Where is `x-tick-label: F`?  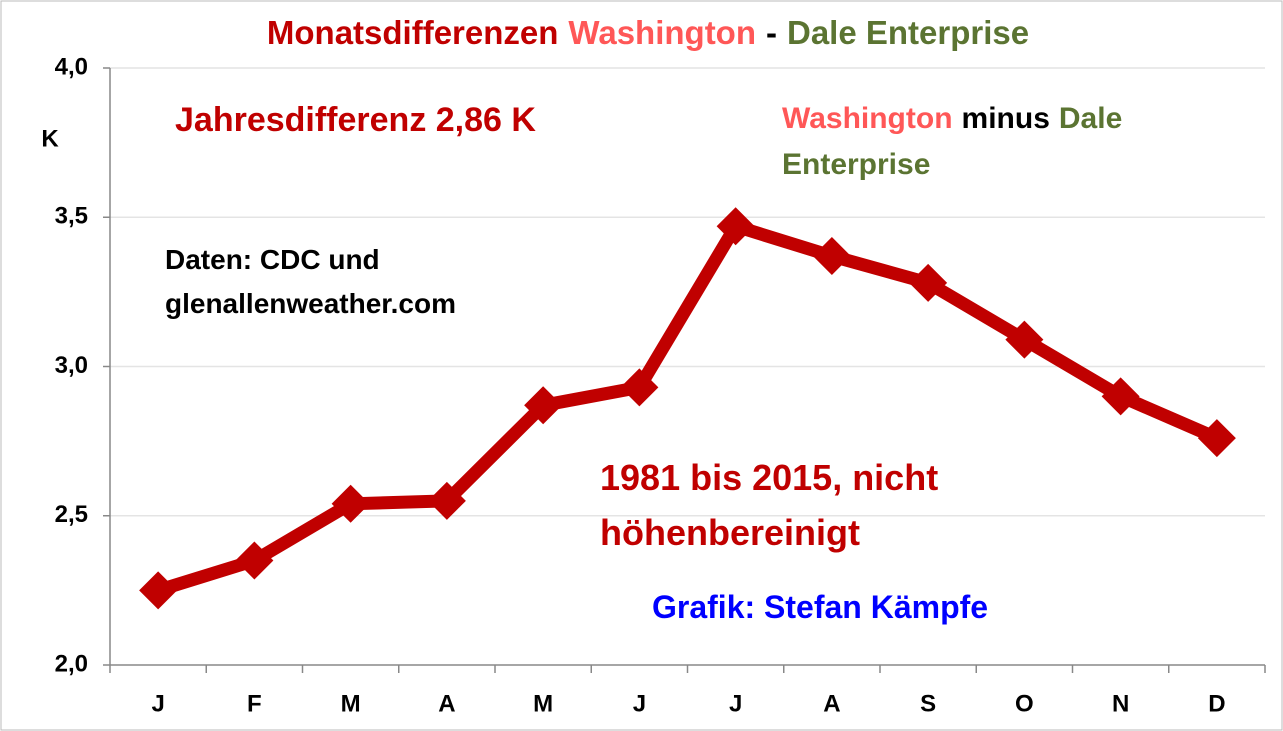
x-tick-label: F is located at coordinates (254, 703).